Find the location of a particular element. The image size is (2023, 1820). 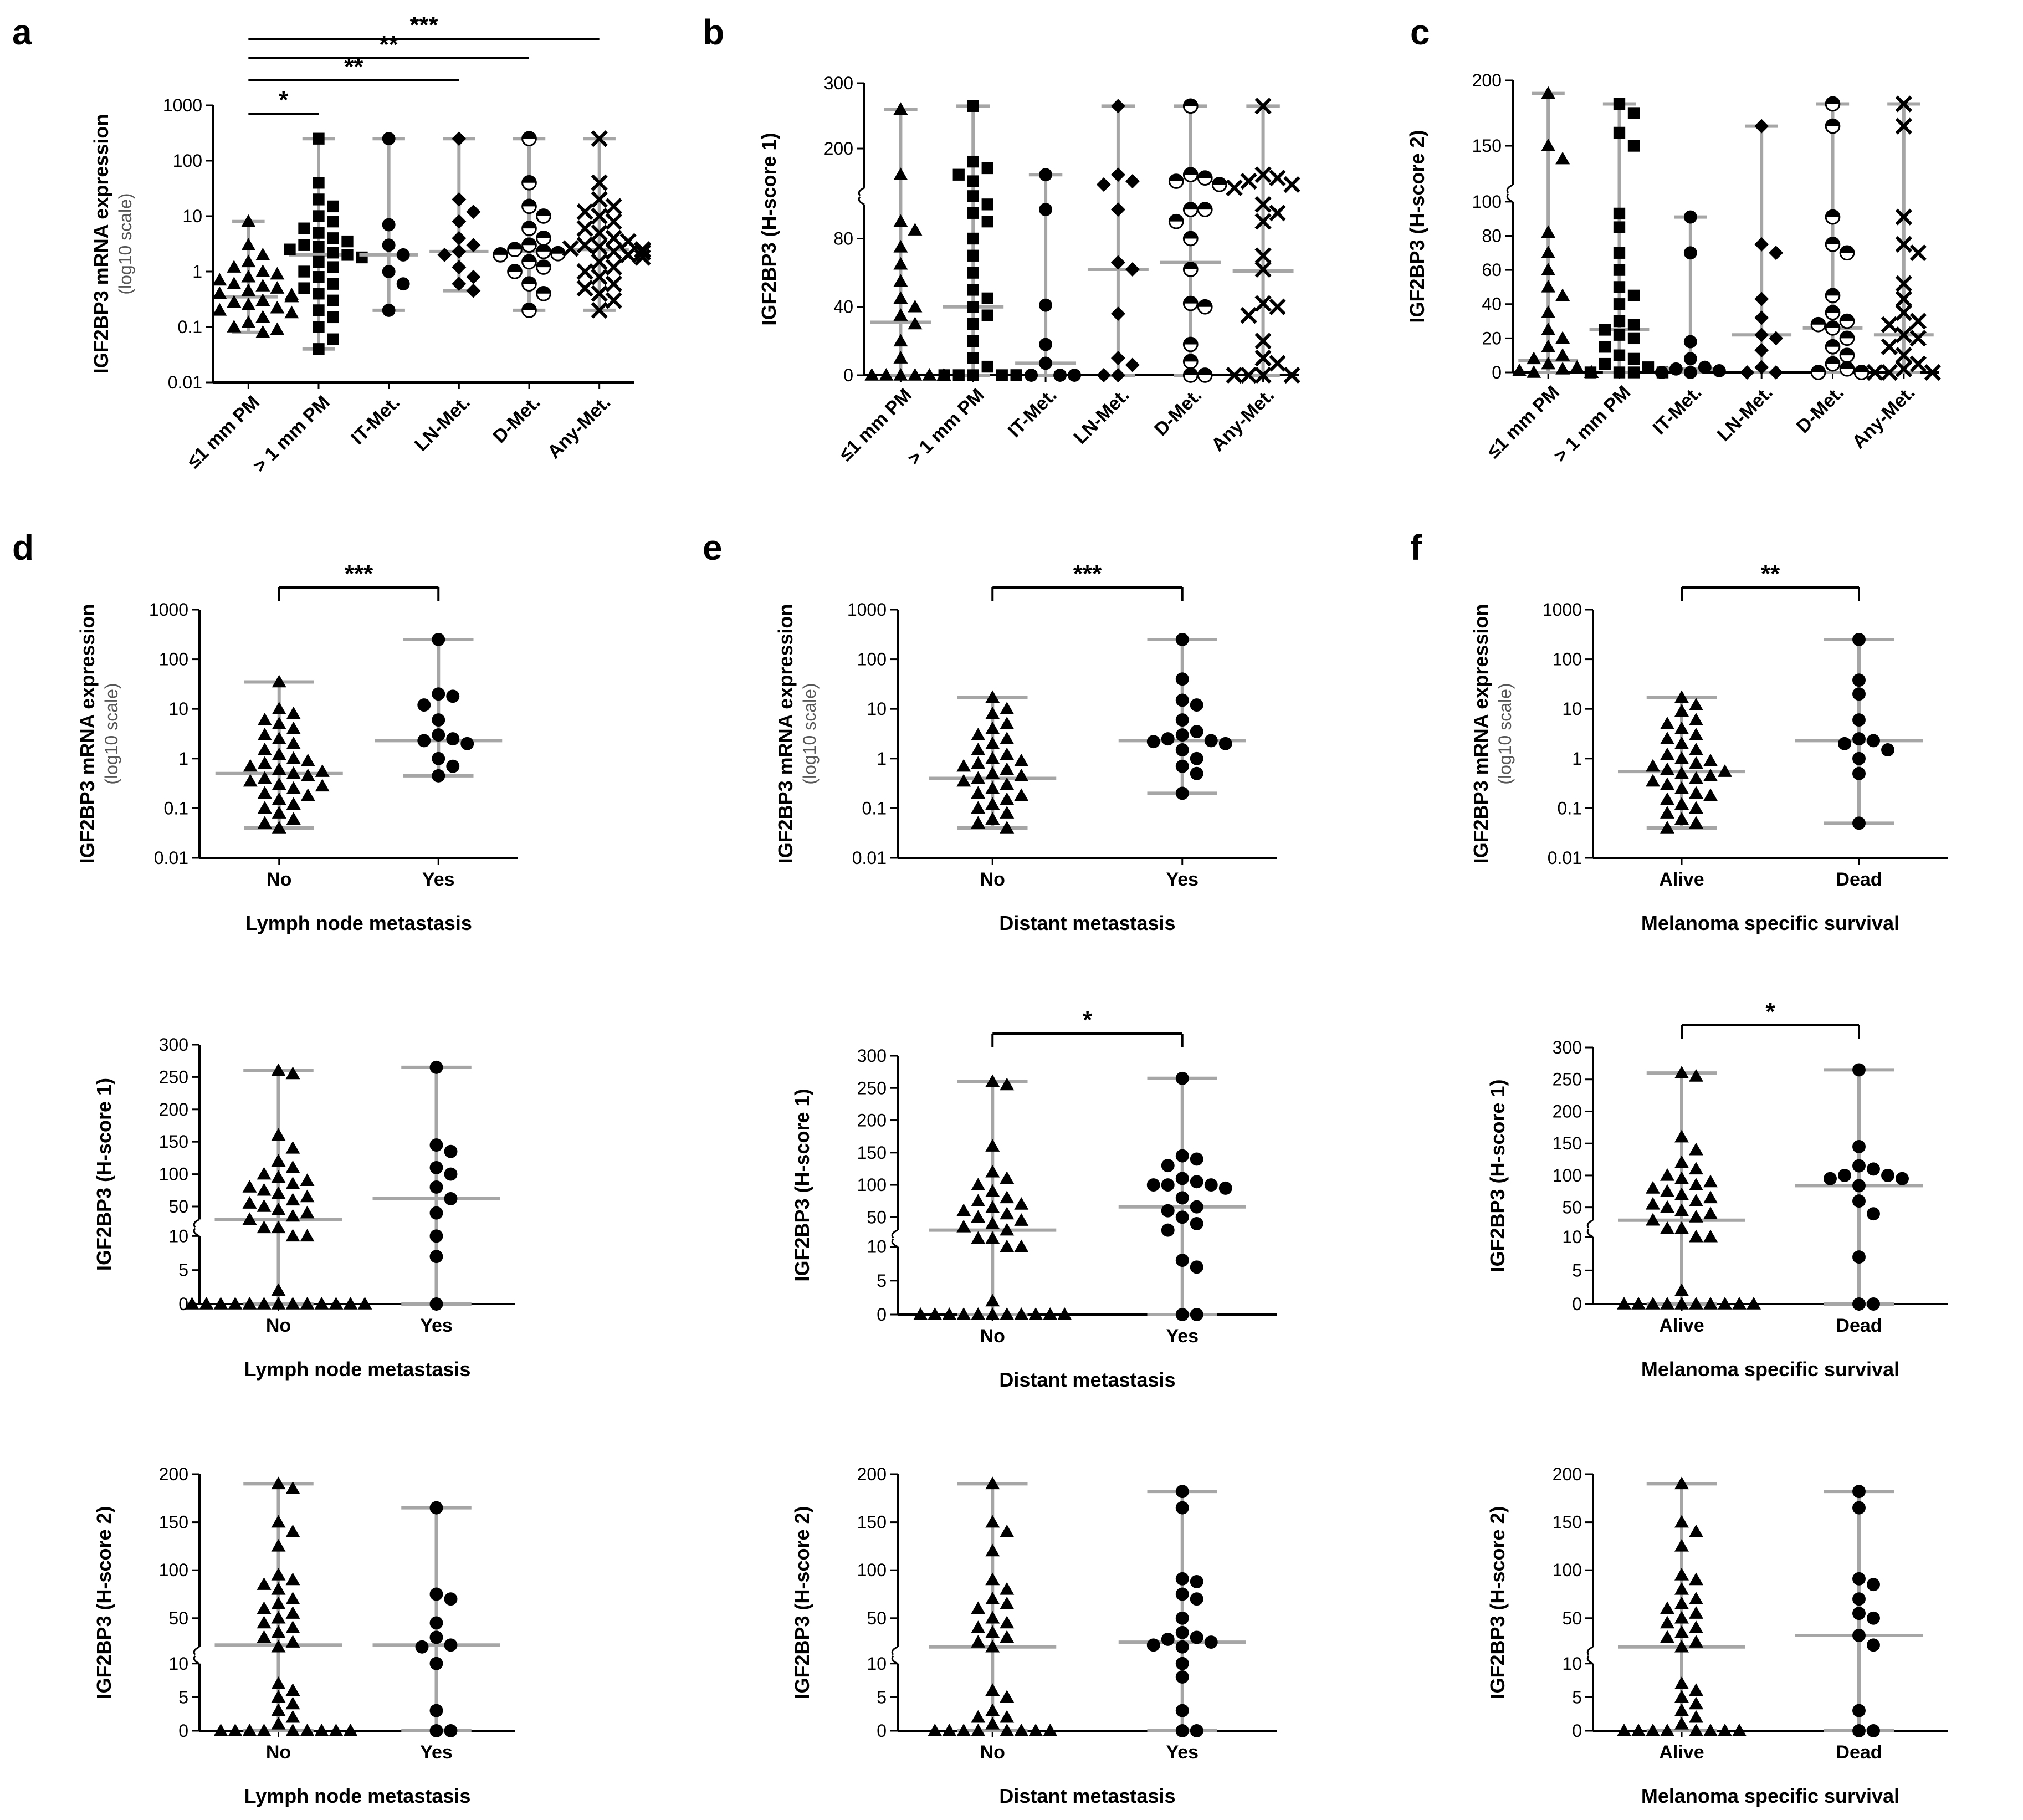

y-tick-label: 10 is located at coordinates (877, 1247).